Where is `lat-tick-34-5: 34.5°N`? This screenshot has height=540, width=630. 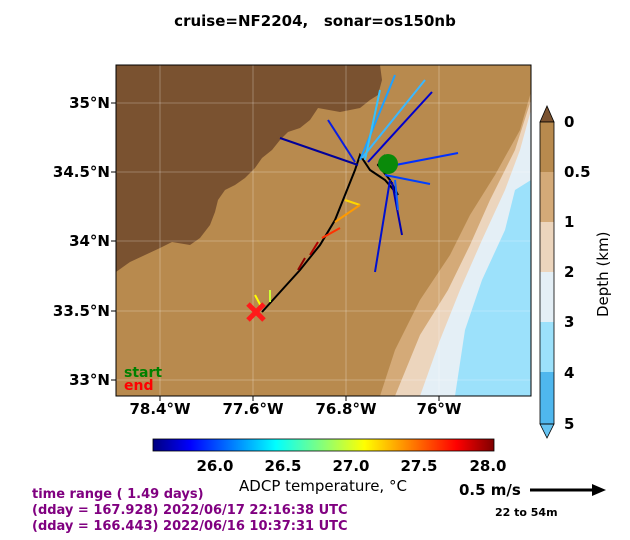
lat-tick-34-5: 34.5°N is located at coordinates (81, 172).